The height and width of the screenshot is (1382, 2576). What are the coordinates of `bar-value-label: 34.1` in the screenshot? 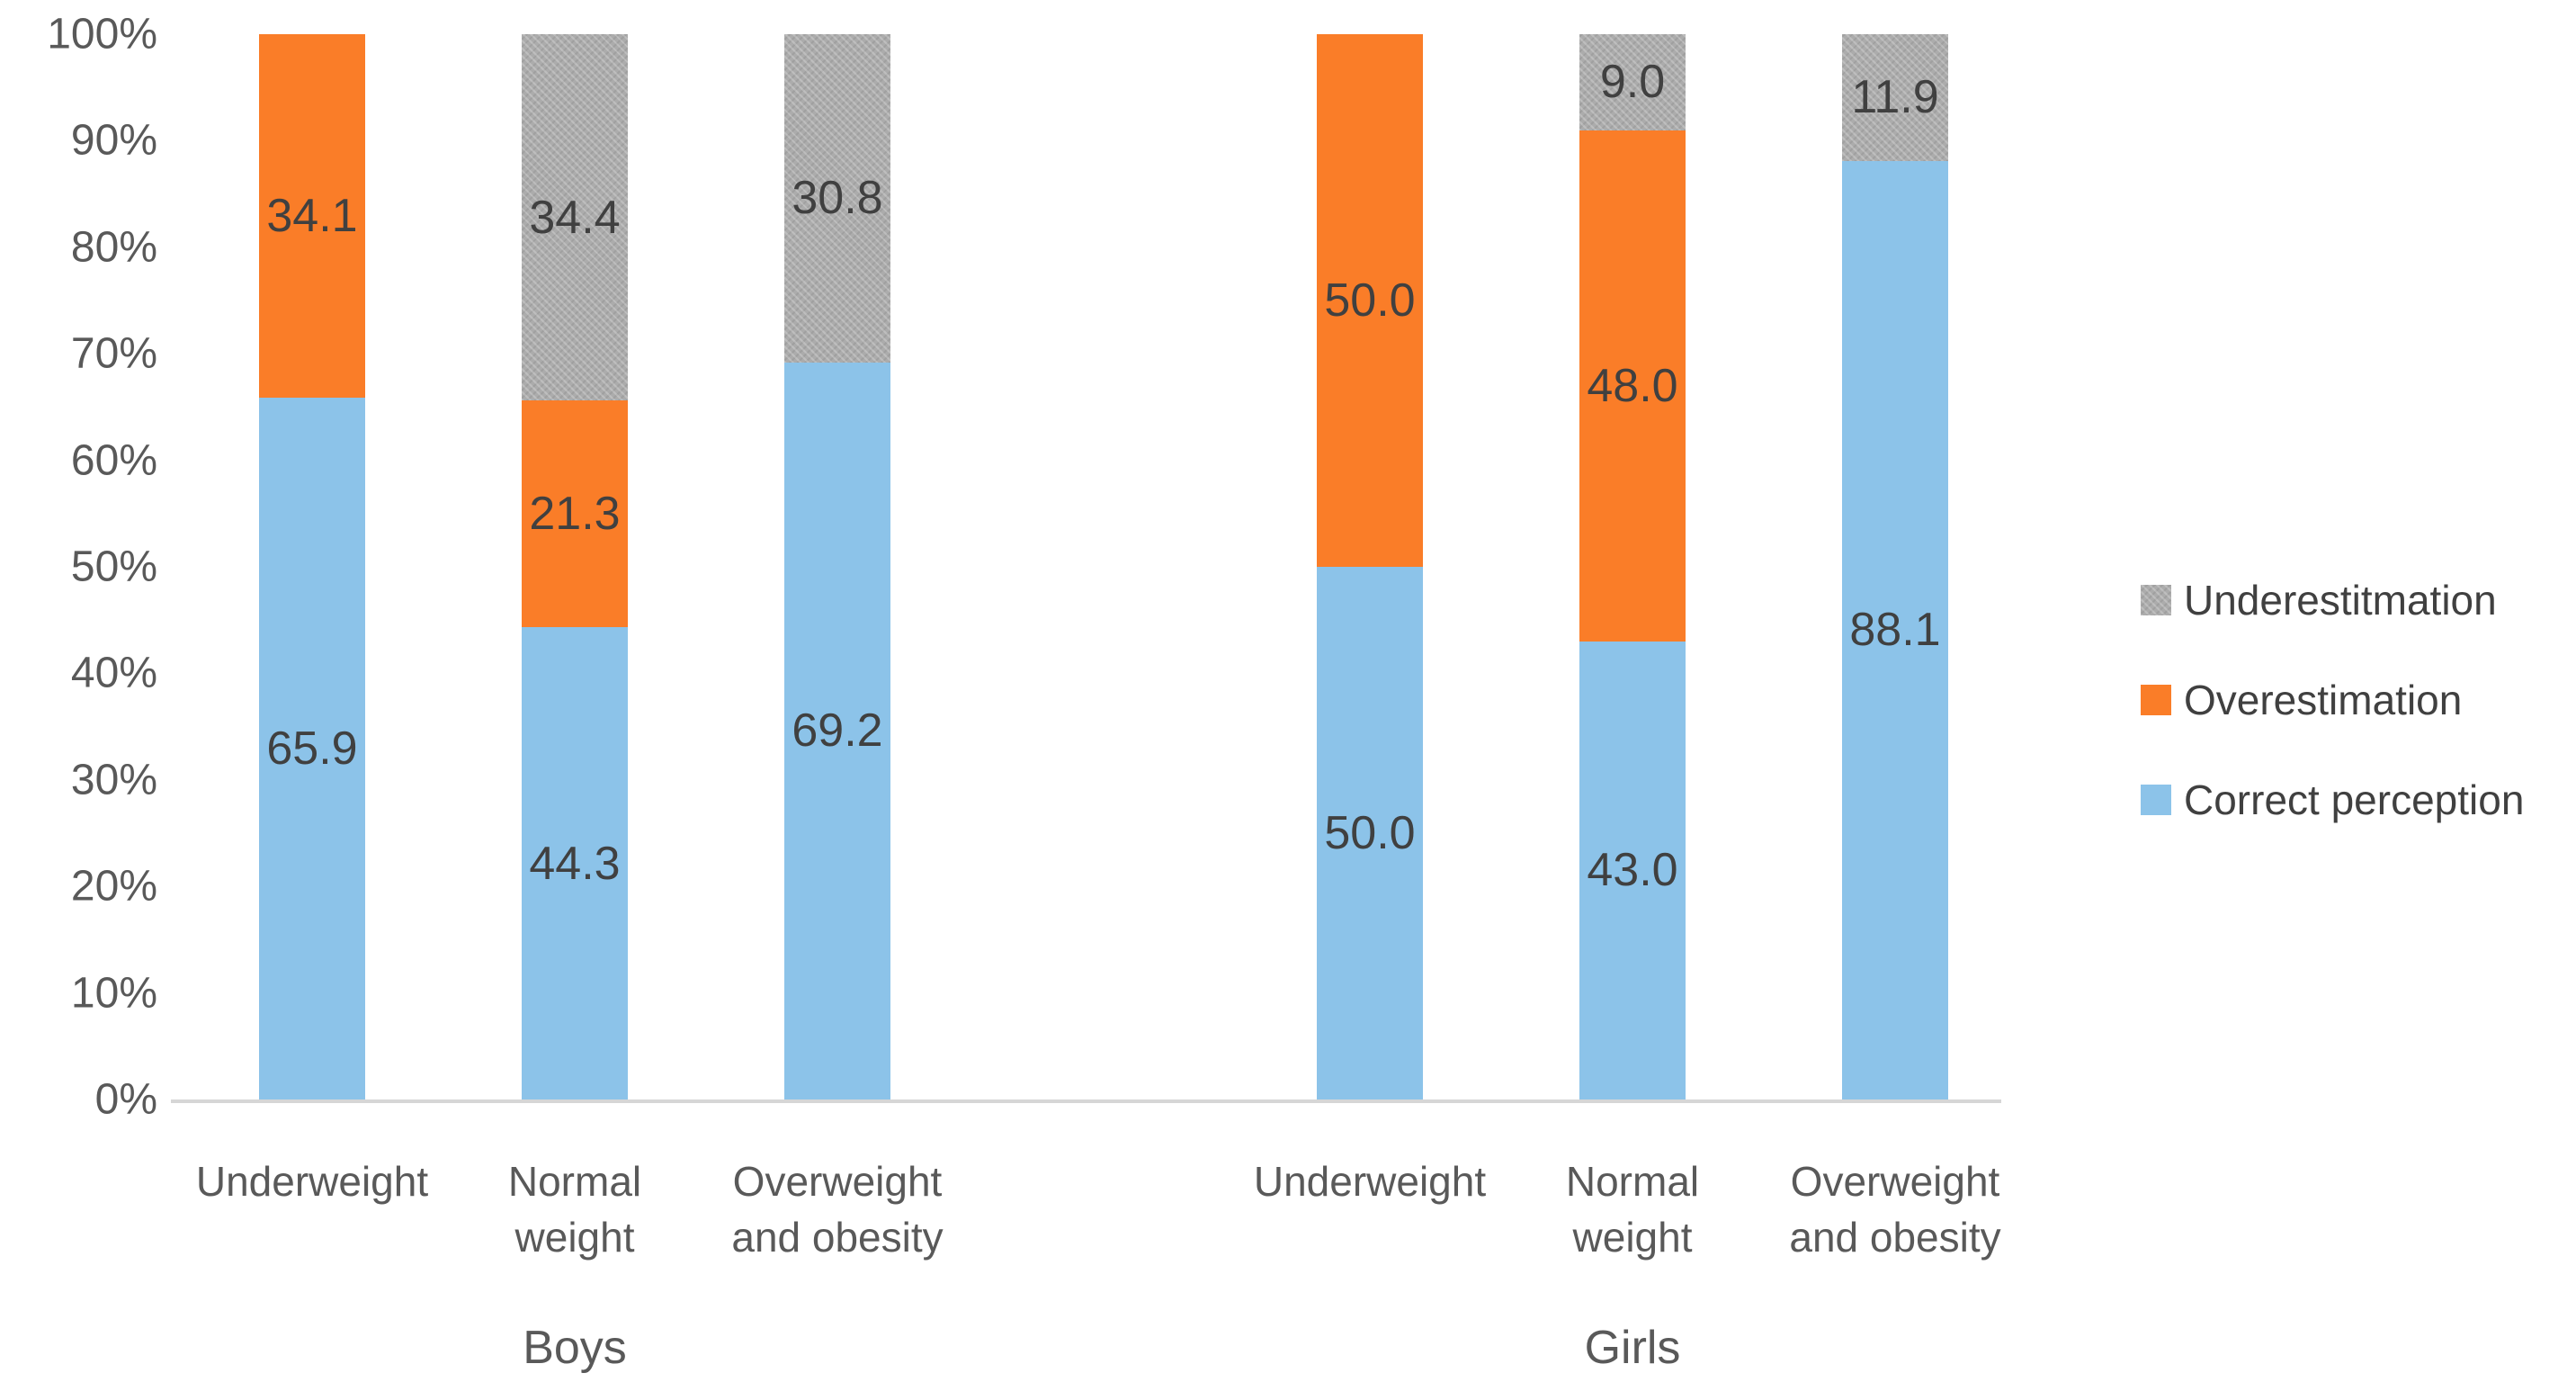 It's located at (312, 216).